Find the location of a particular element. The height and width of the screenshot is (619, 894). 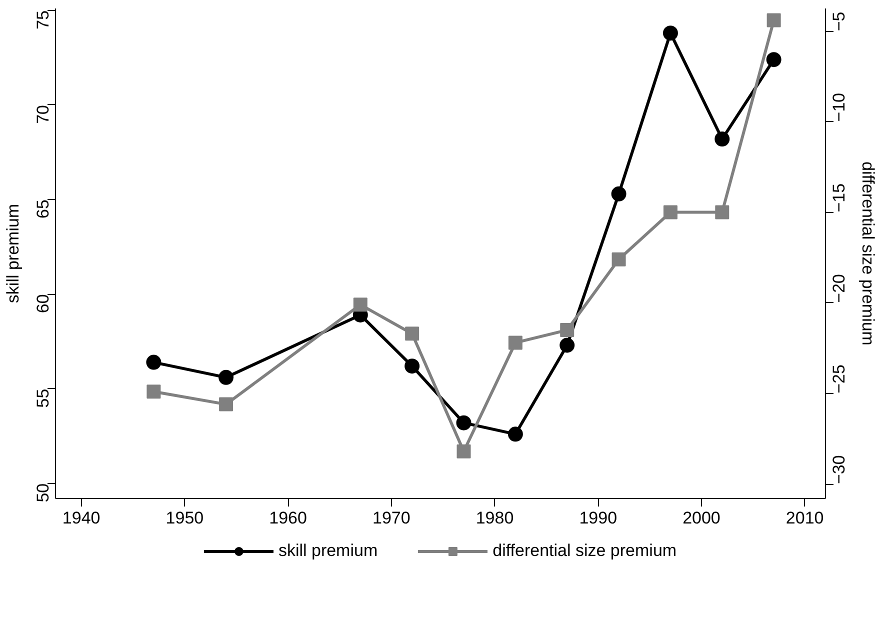

y-tick-label: 60 is located at coordinates (43, 304).